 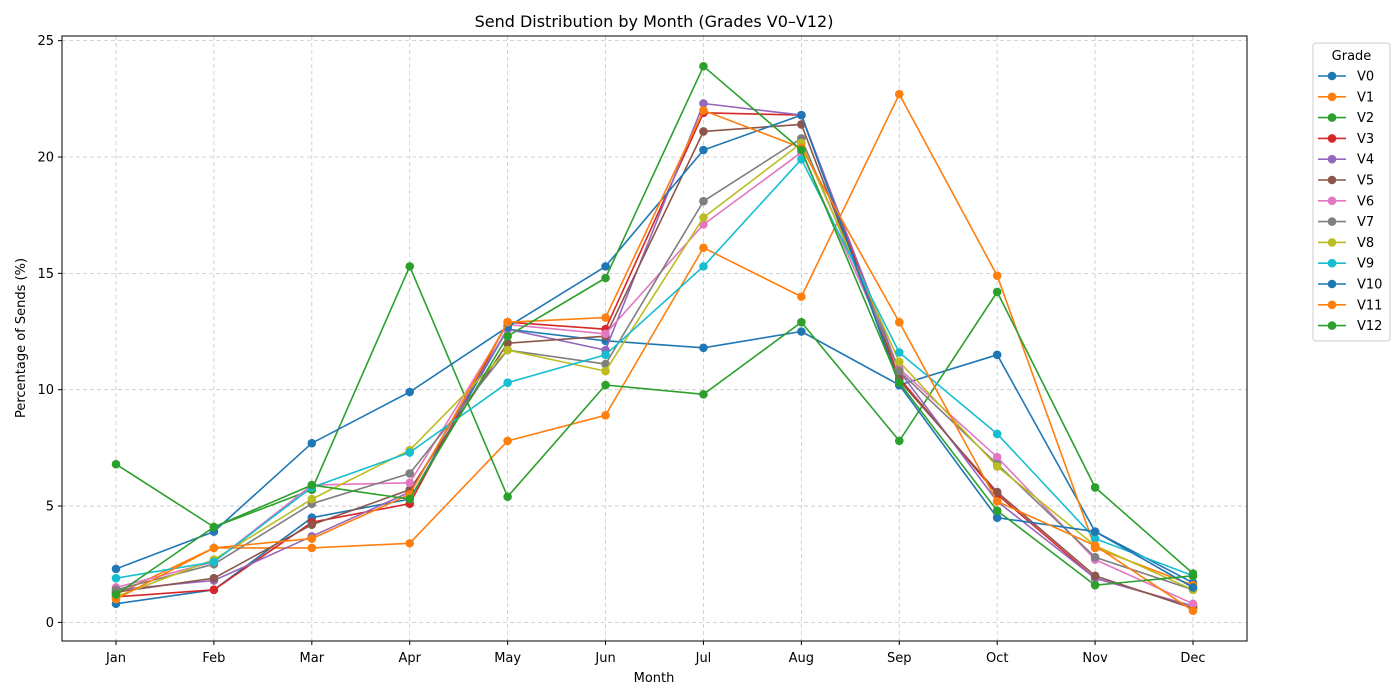 I want to click on legend-entry: V6, so click(x=1346, y=201).